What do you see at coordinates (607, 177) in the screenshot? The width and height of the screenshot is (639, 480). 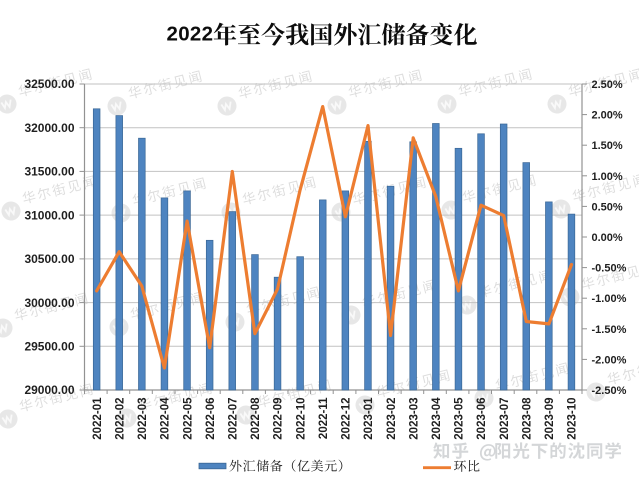 I see `svg-text: 1.00%` at bounding box center [607, 177].